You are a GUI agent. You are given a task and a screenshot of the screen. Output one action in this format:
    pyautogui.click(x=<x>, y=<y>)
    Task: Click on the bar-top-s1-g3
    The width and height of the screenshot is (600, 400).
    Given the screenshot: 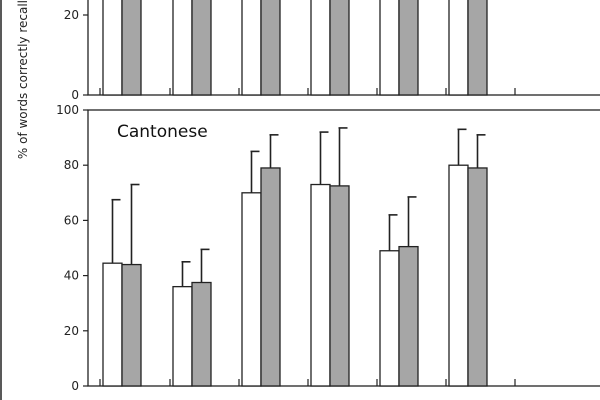 What is the action you would take?
    pyautogui.click(x=251, y=48)
    